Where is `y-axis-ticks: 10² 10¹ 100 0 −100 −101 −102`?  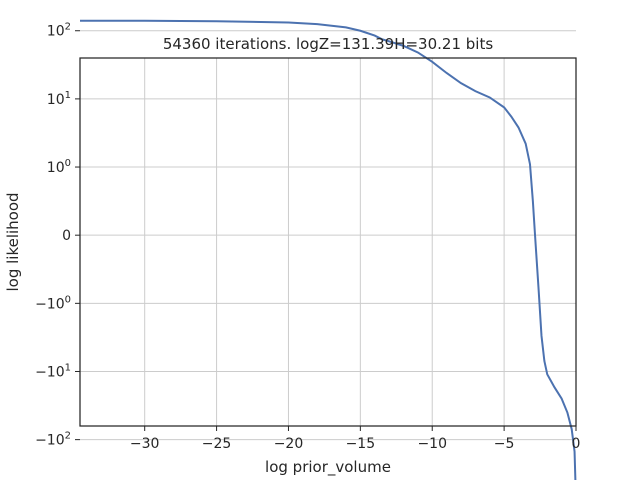
y-axis-ticks: 10² 10¹ 100 0 −100 −101 −102 is located at coordinates (57, 235).